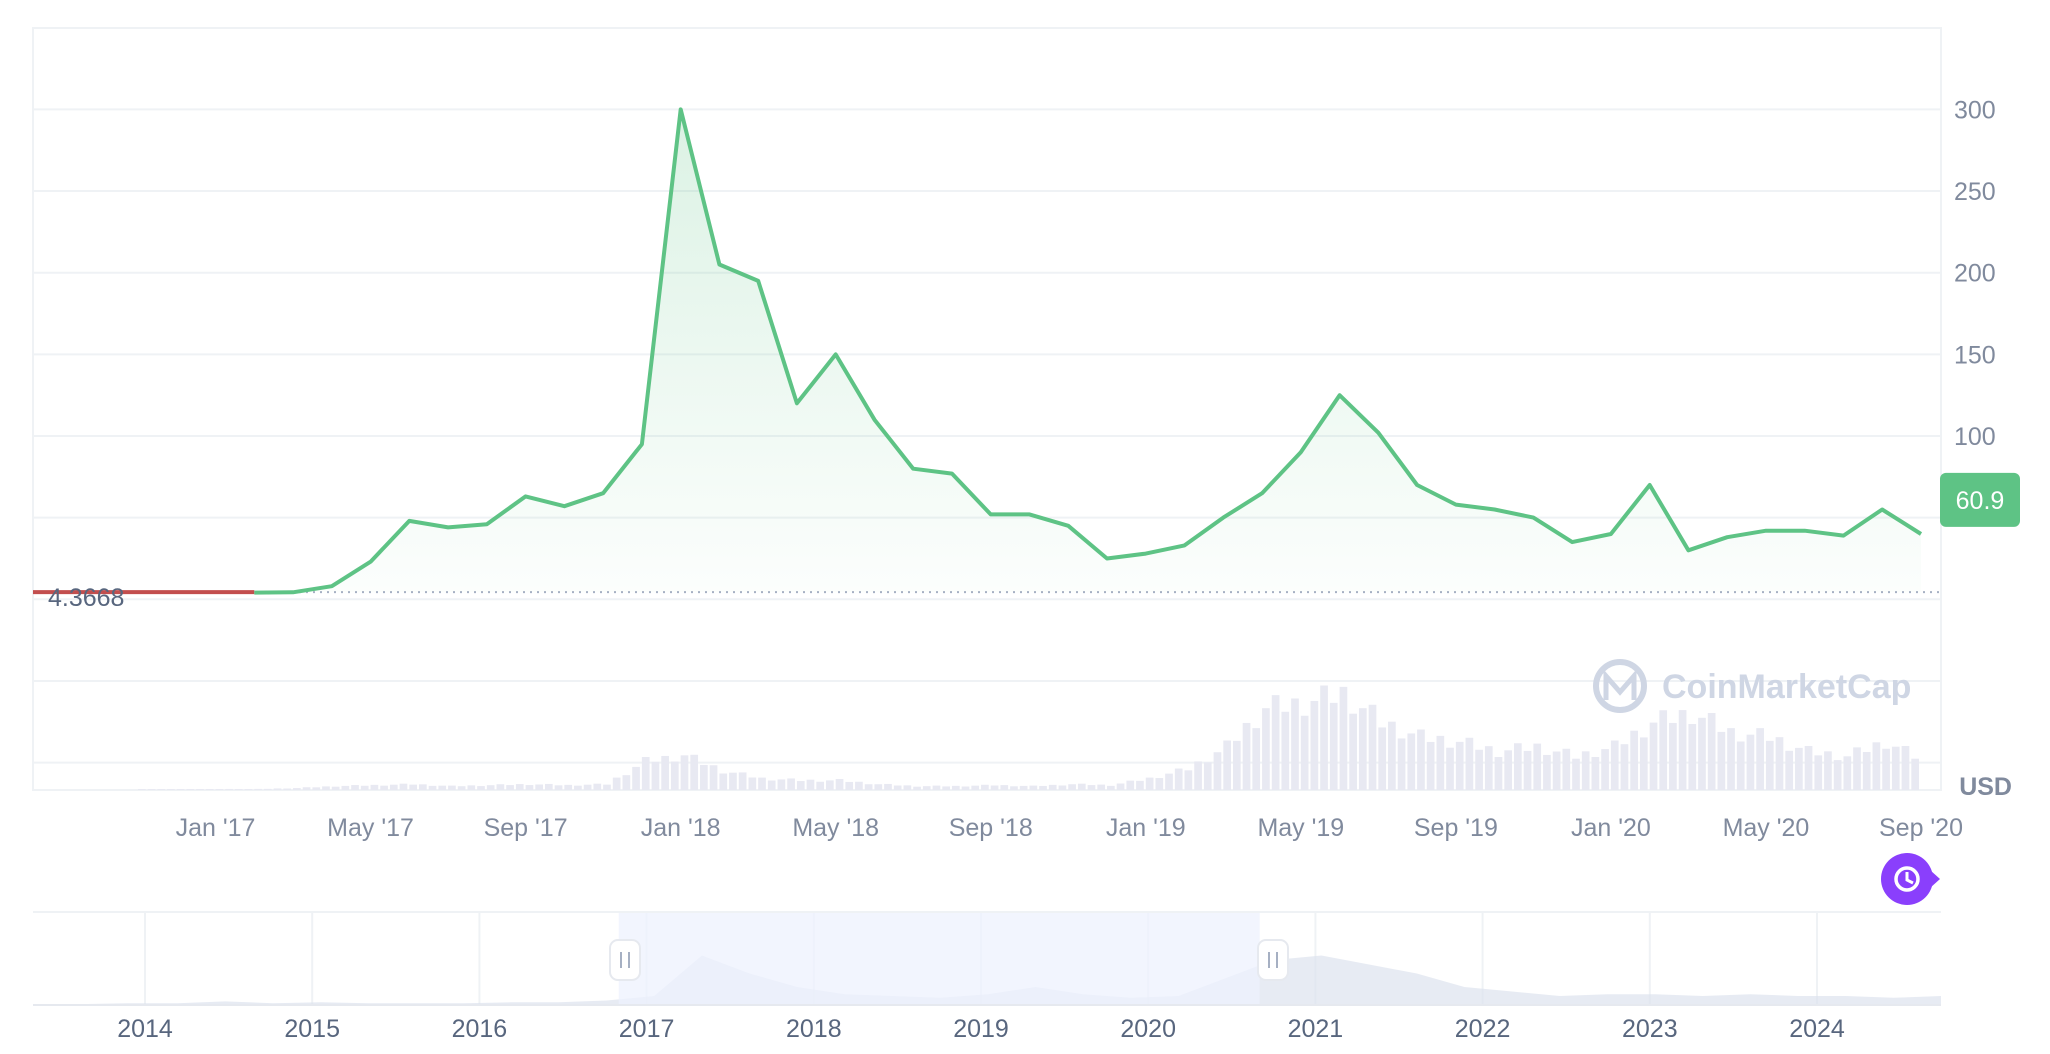 The image size is (2050, 1054). I want to click on navigator-right-handle, so click(1273, 960).